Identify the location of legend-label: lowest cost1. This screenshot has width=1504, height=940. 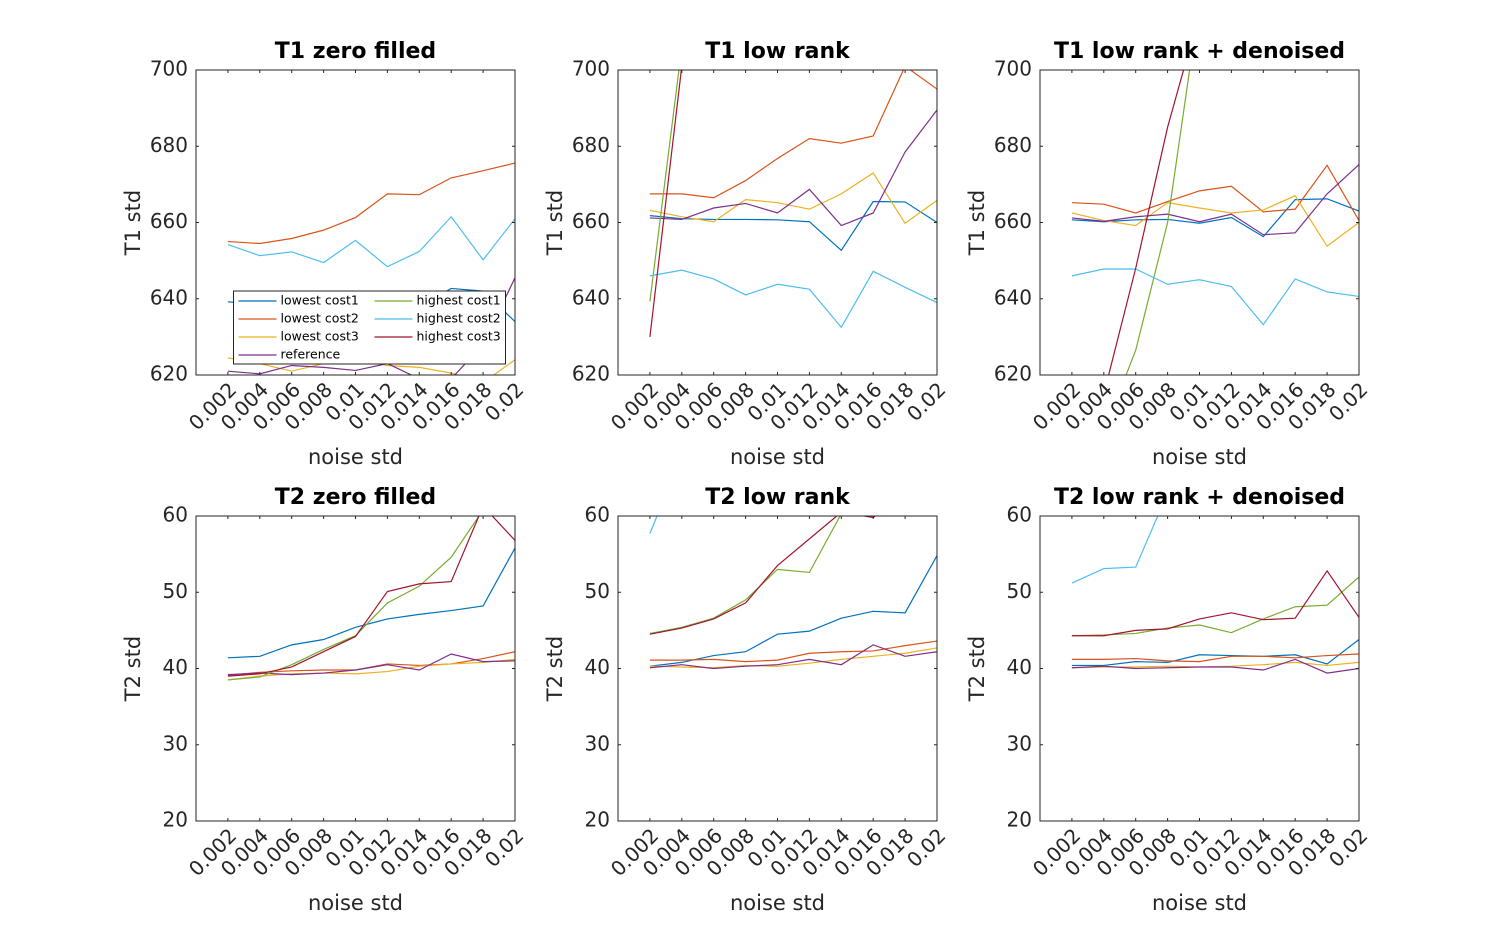
(320, 300).